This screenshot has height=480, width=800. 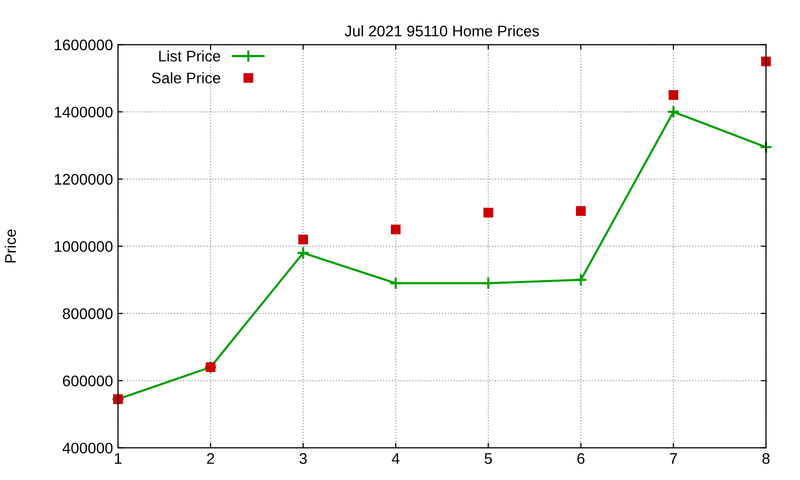 I want to click on y-tick-label: 1000000, so click(x=83, y=246).